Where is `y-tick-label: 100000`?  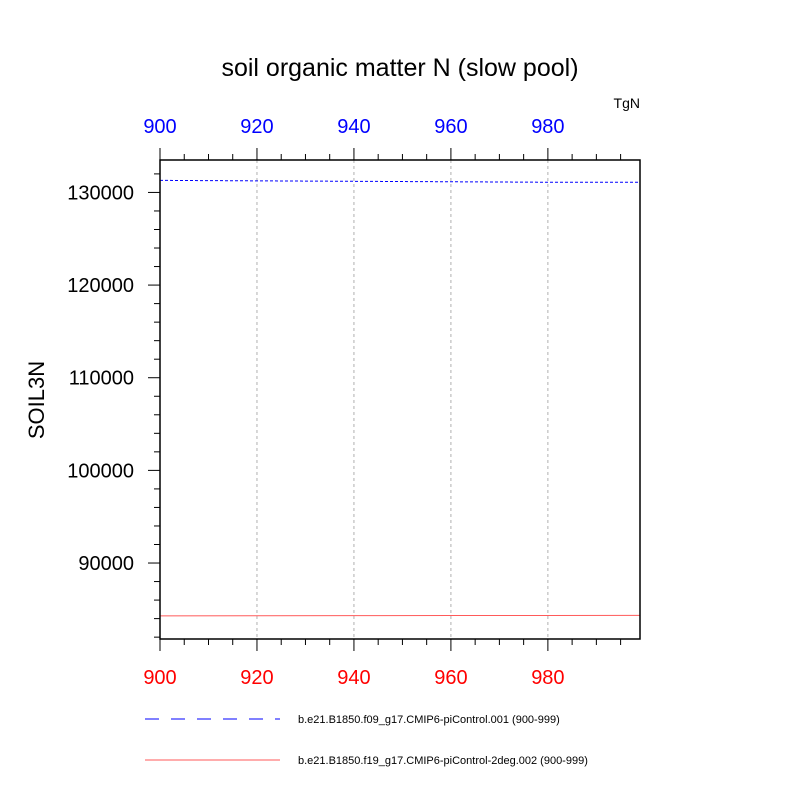 y-tick-label: 100000 is located at coordinates (100, 471).